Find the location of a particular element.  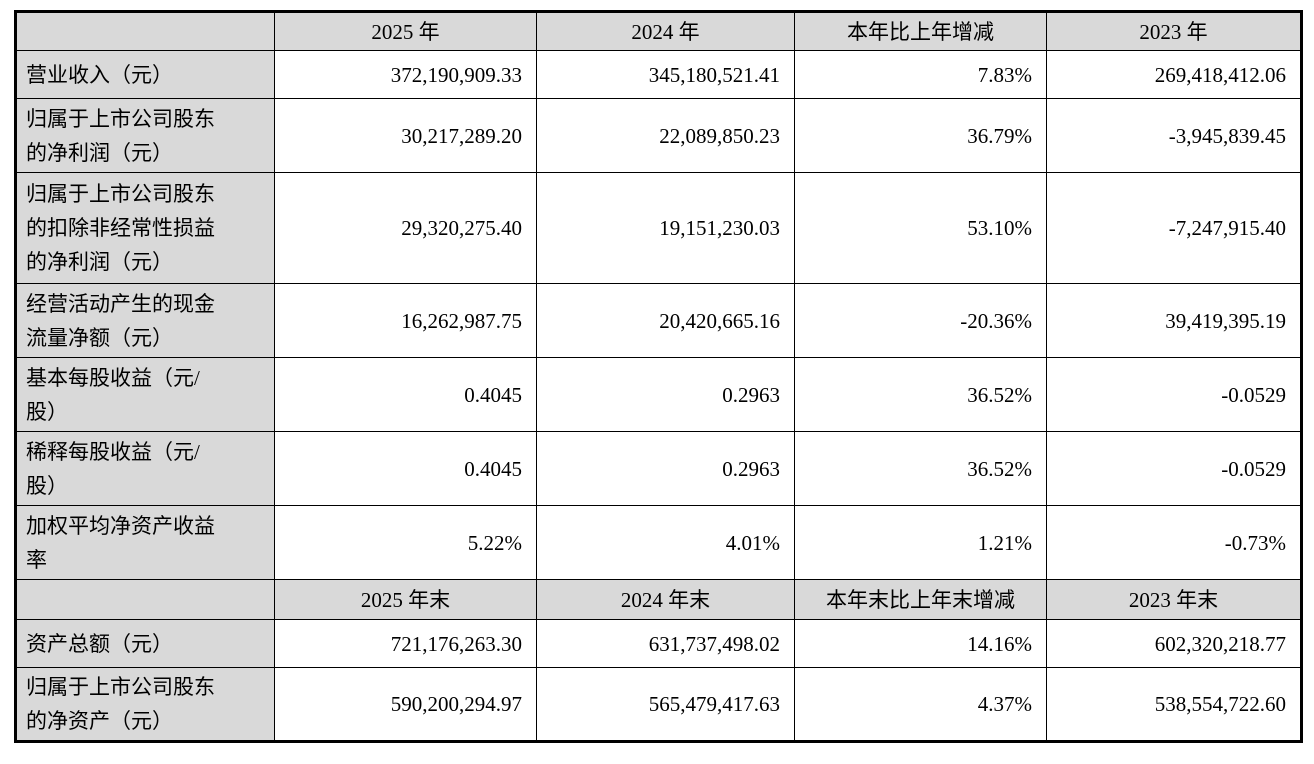

cell-2024: 345,180,521.41 is located at coordinates (665, 74).